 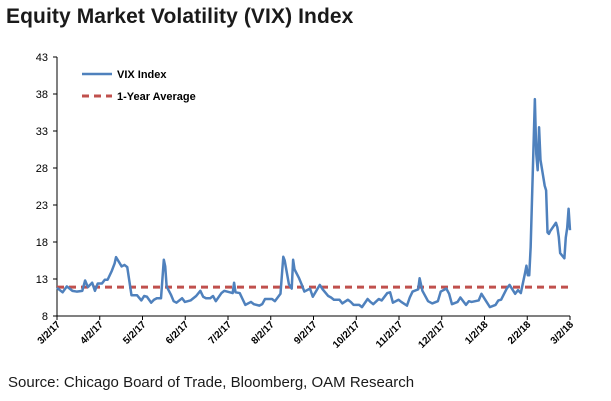 I want to click on y-tick-label: 43, so click(x=42, y=58).